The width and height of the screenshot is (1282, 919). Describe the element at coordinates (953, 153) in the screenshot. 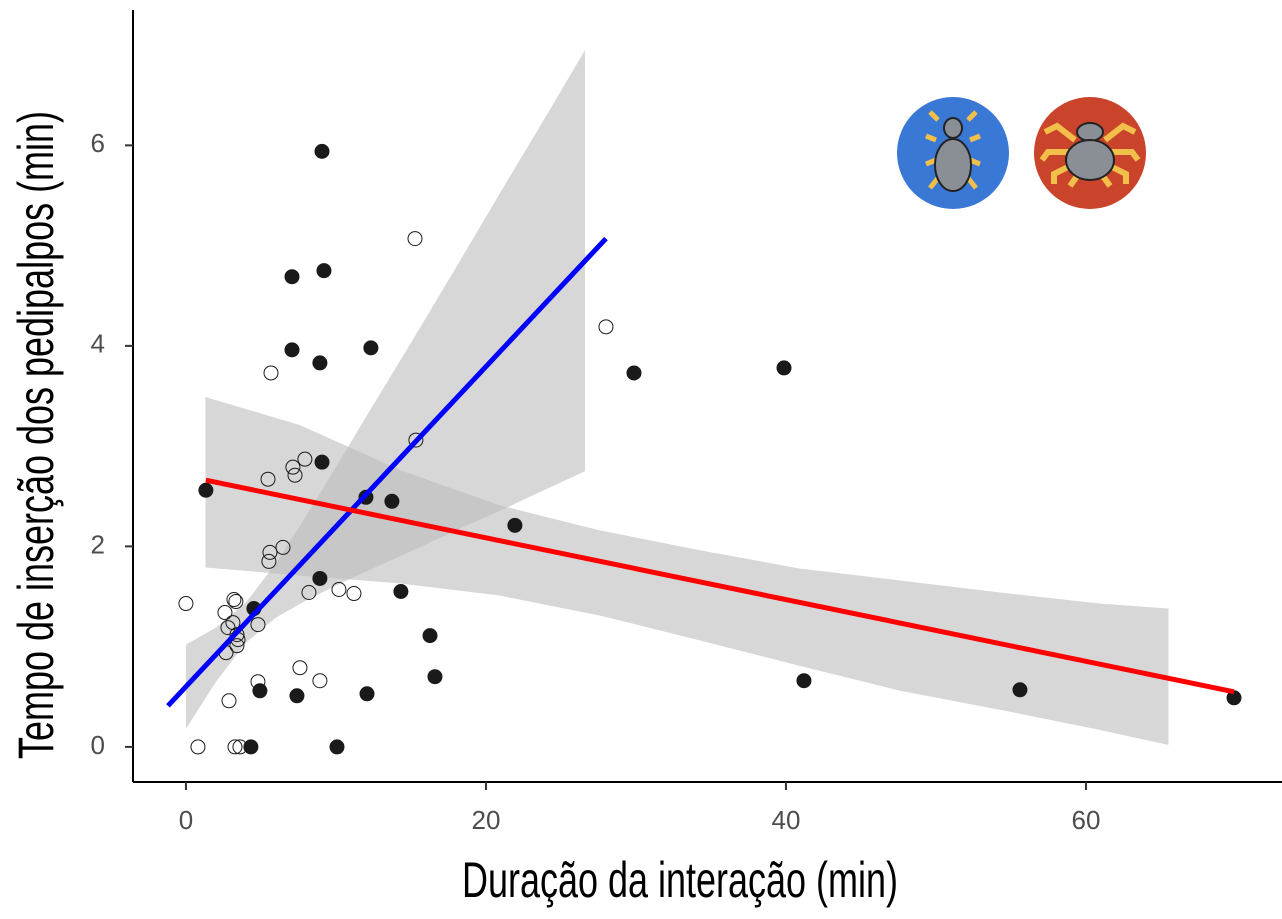

I see `icon-beetle` at that location.